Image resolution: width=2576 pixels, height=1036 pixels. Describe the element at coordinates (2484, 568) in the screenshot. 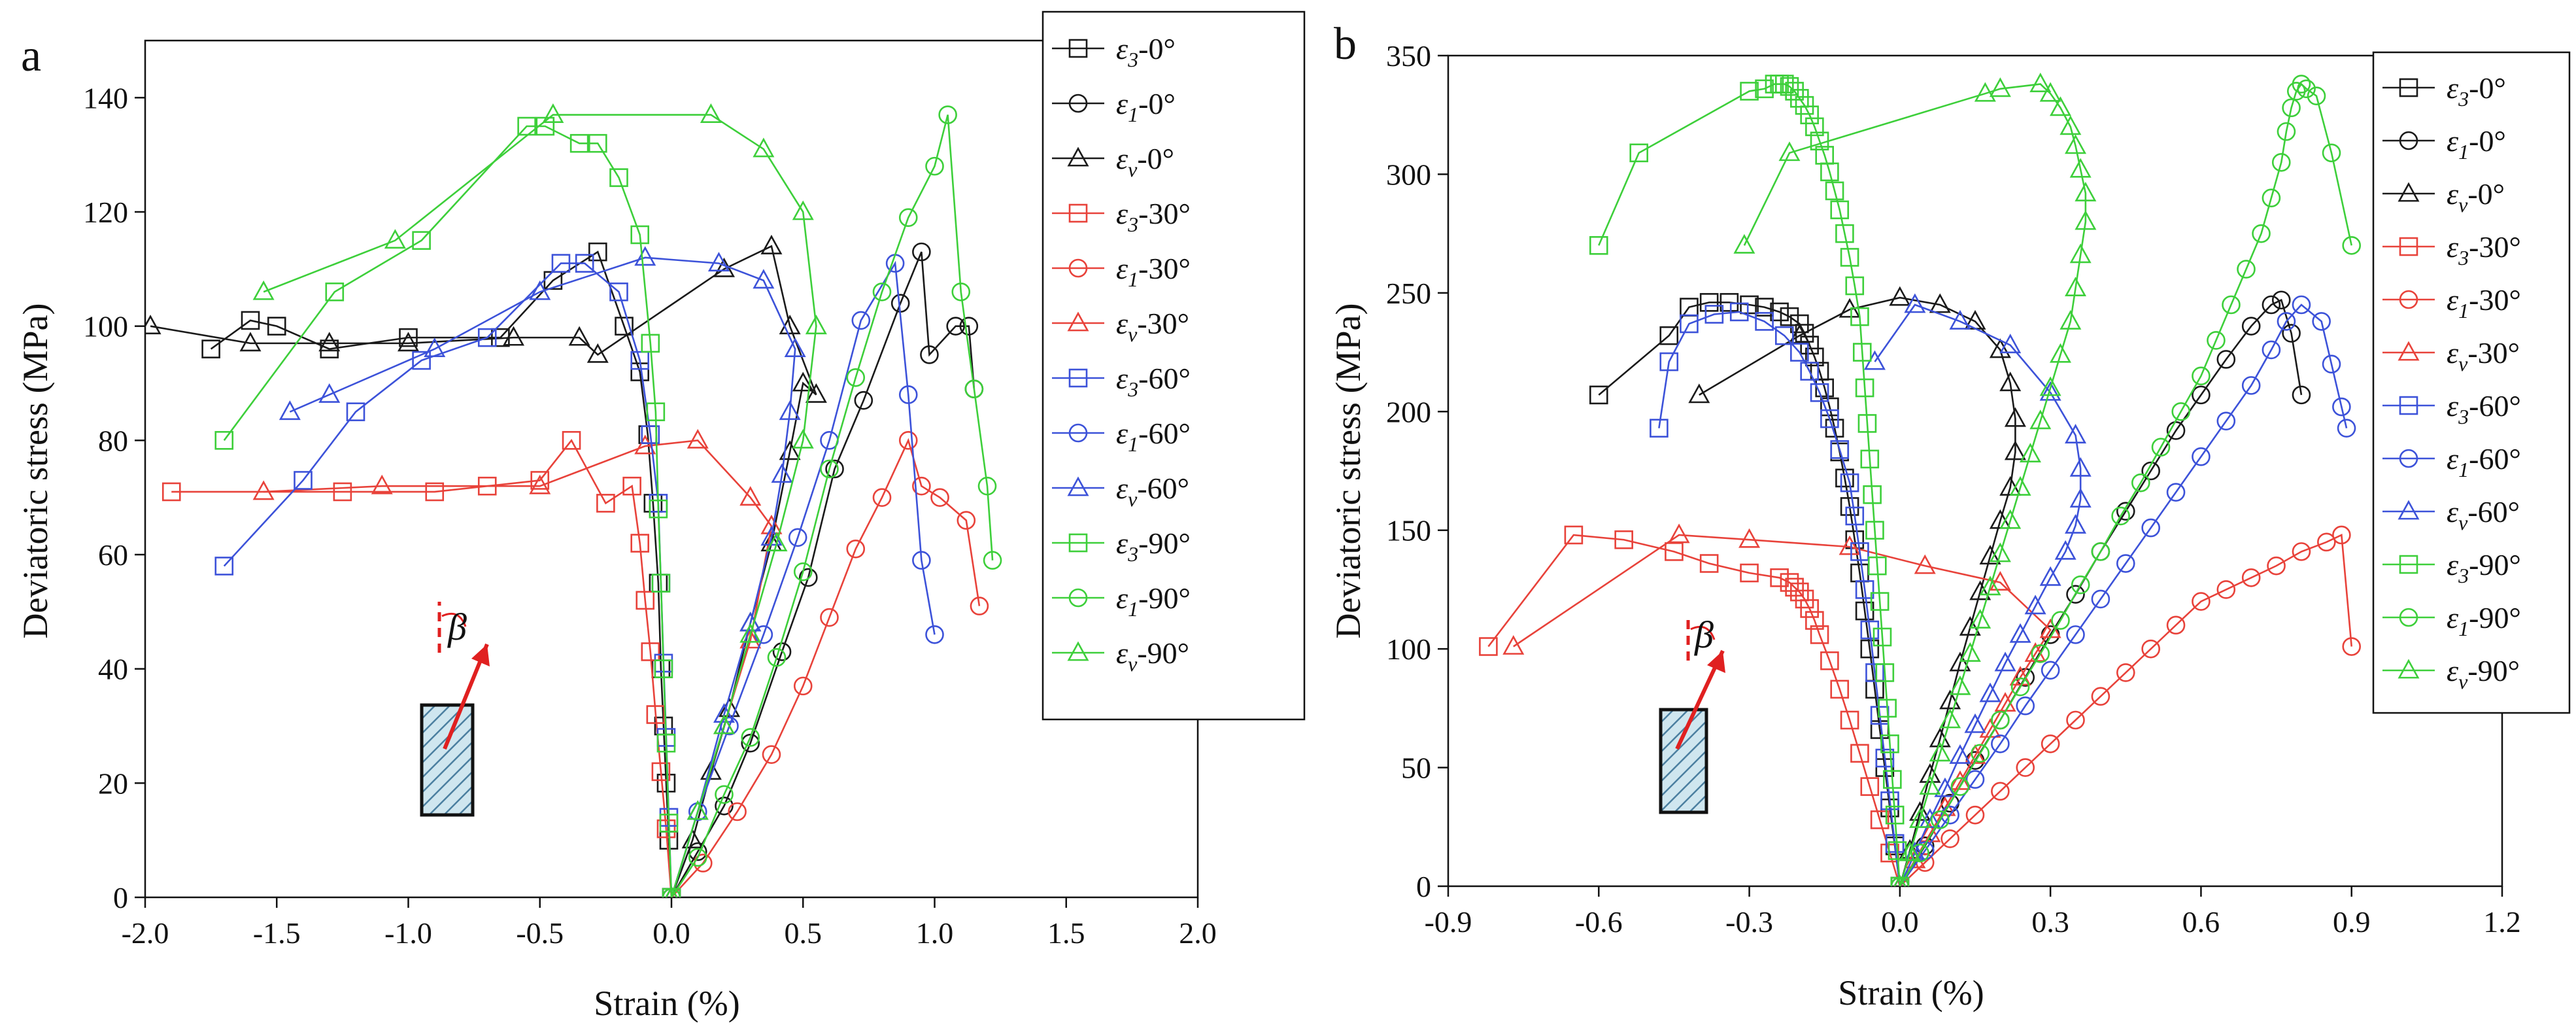

I see `legend-label: ε3-90°` at that location.